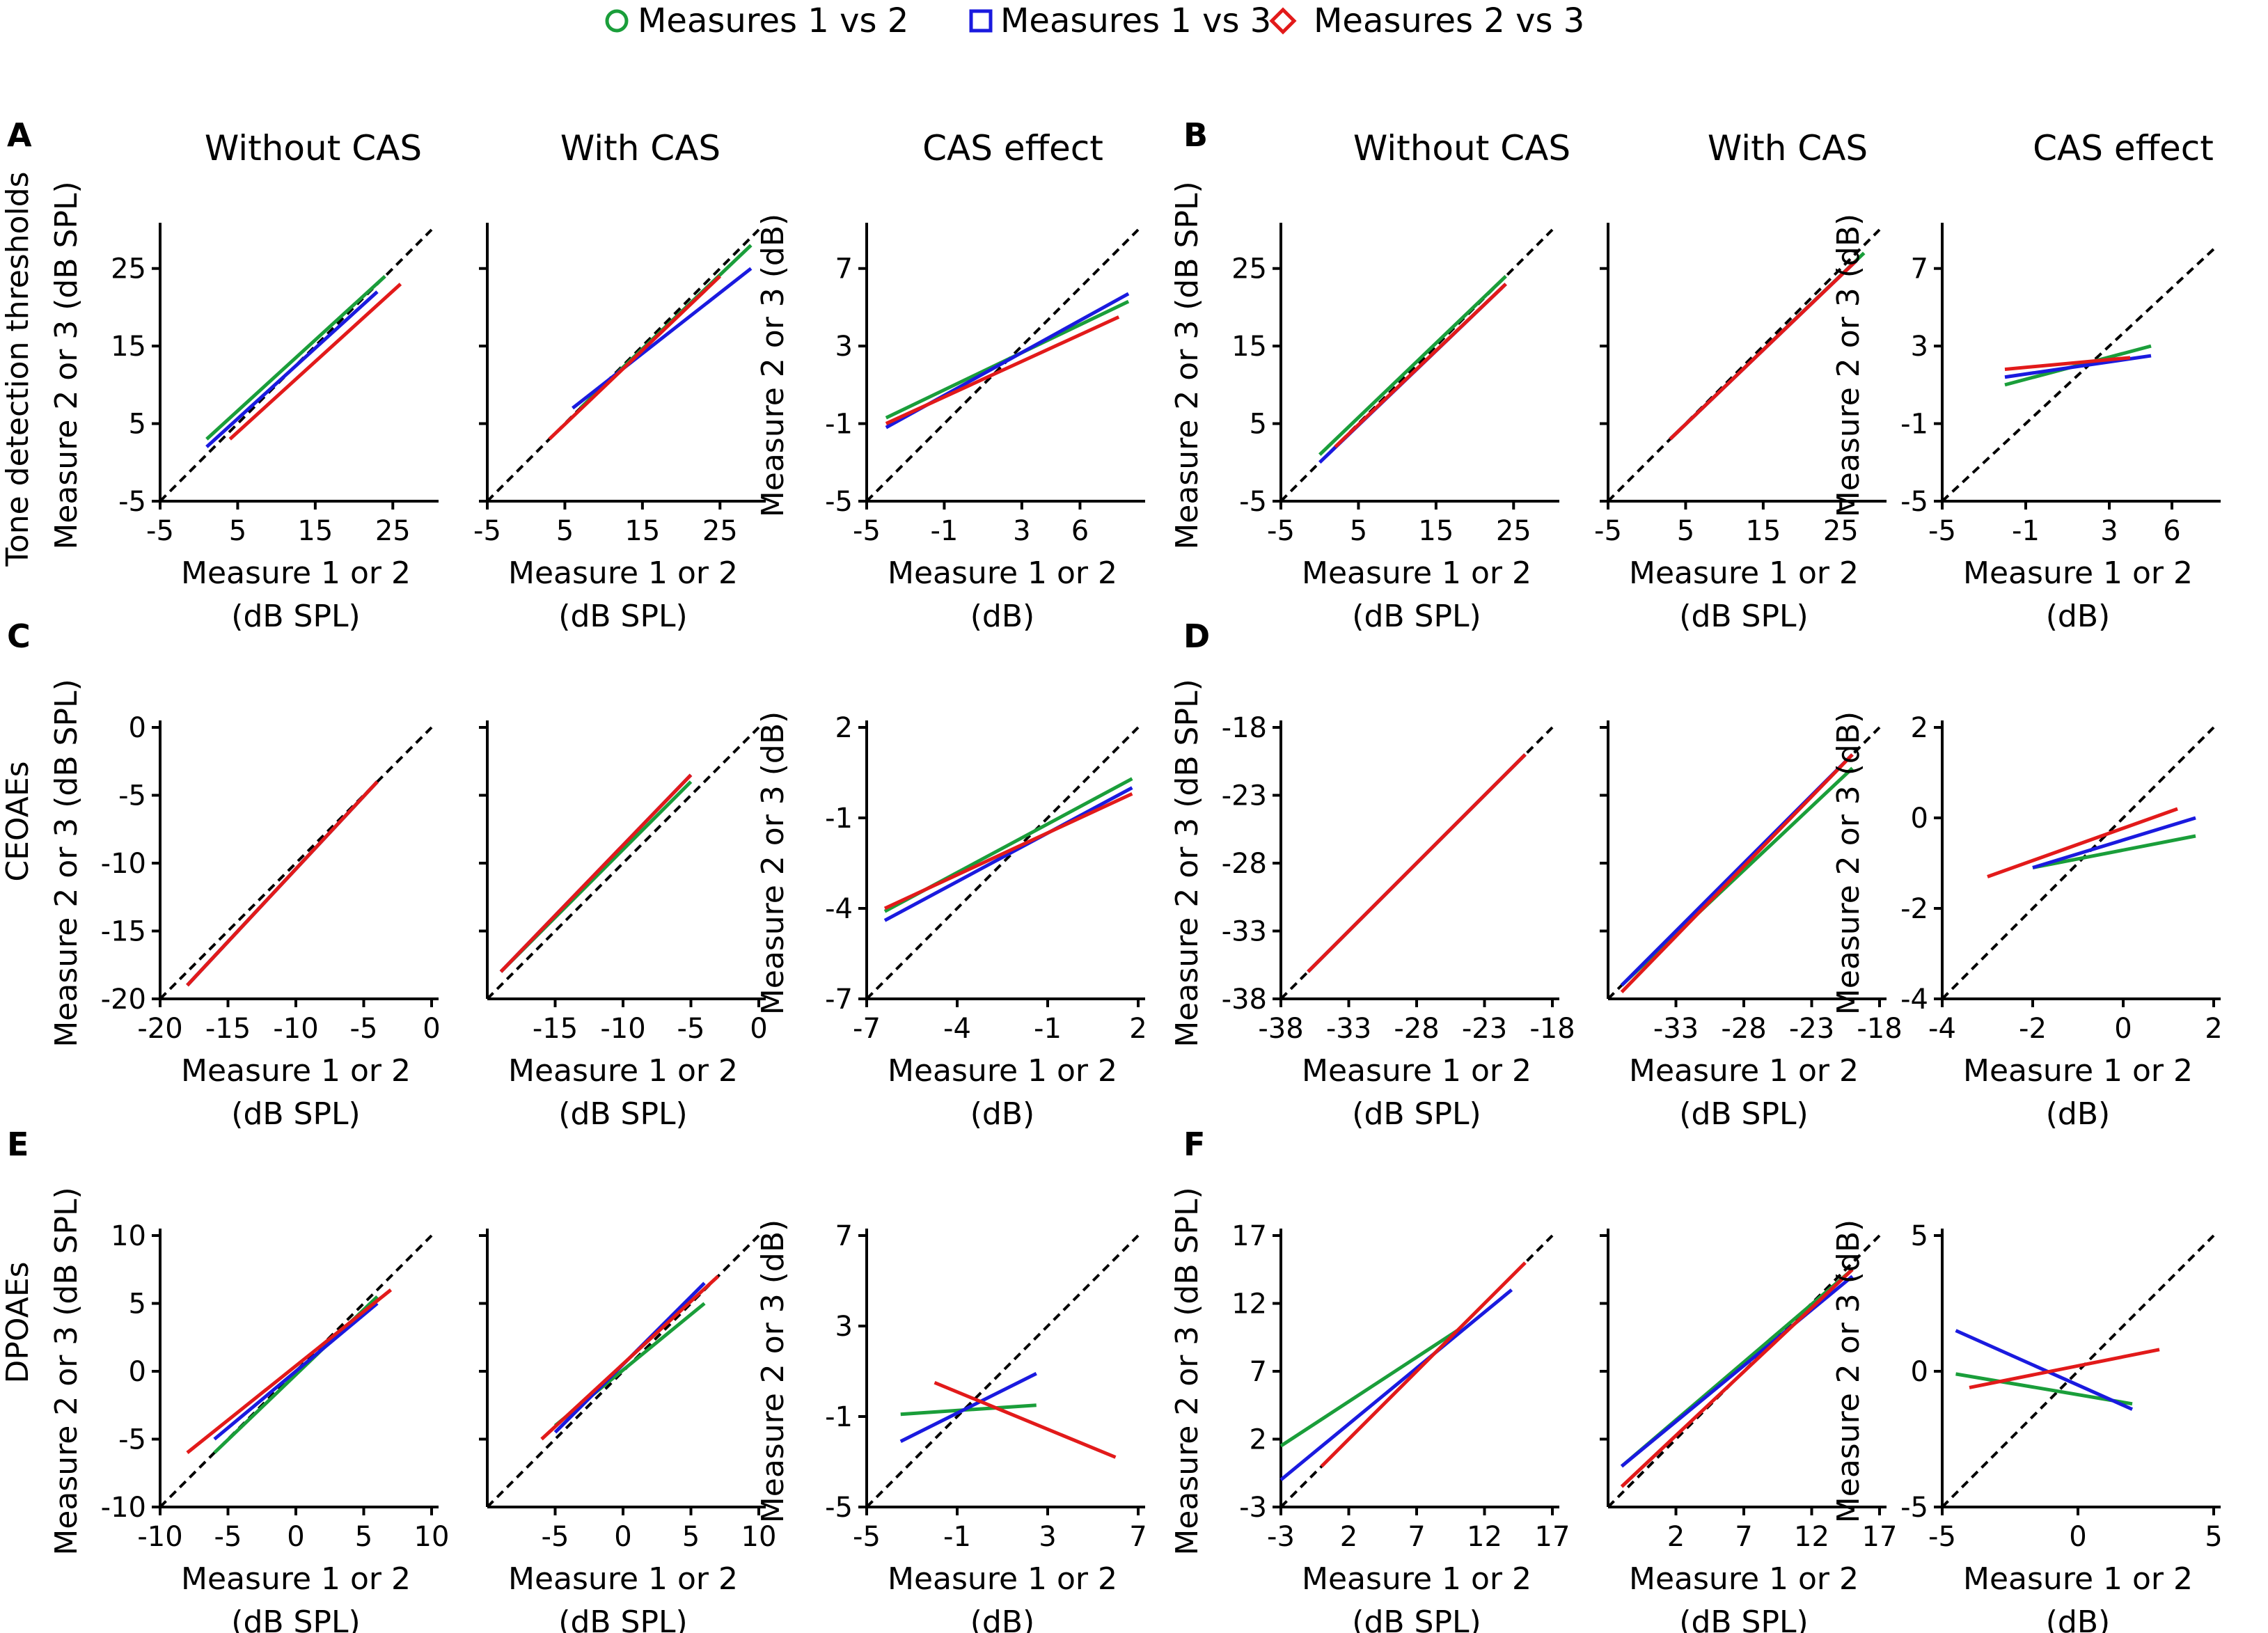 The height and width of the screenshot is (1633, 2268). What do you see at coordinates (159, 1029) in the screenshot?
I see `x-tick-label: -20` at bounding box center [159, 1029].